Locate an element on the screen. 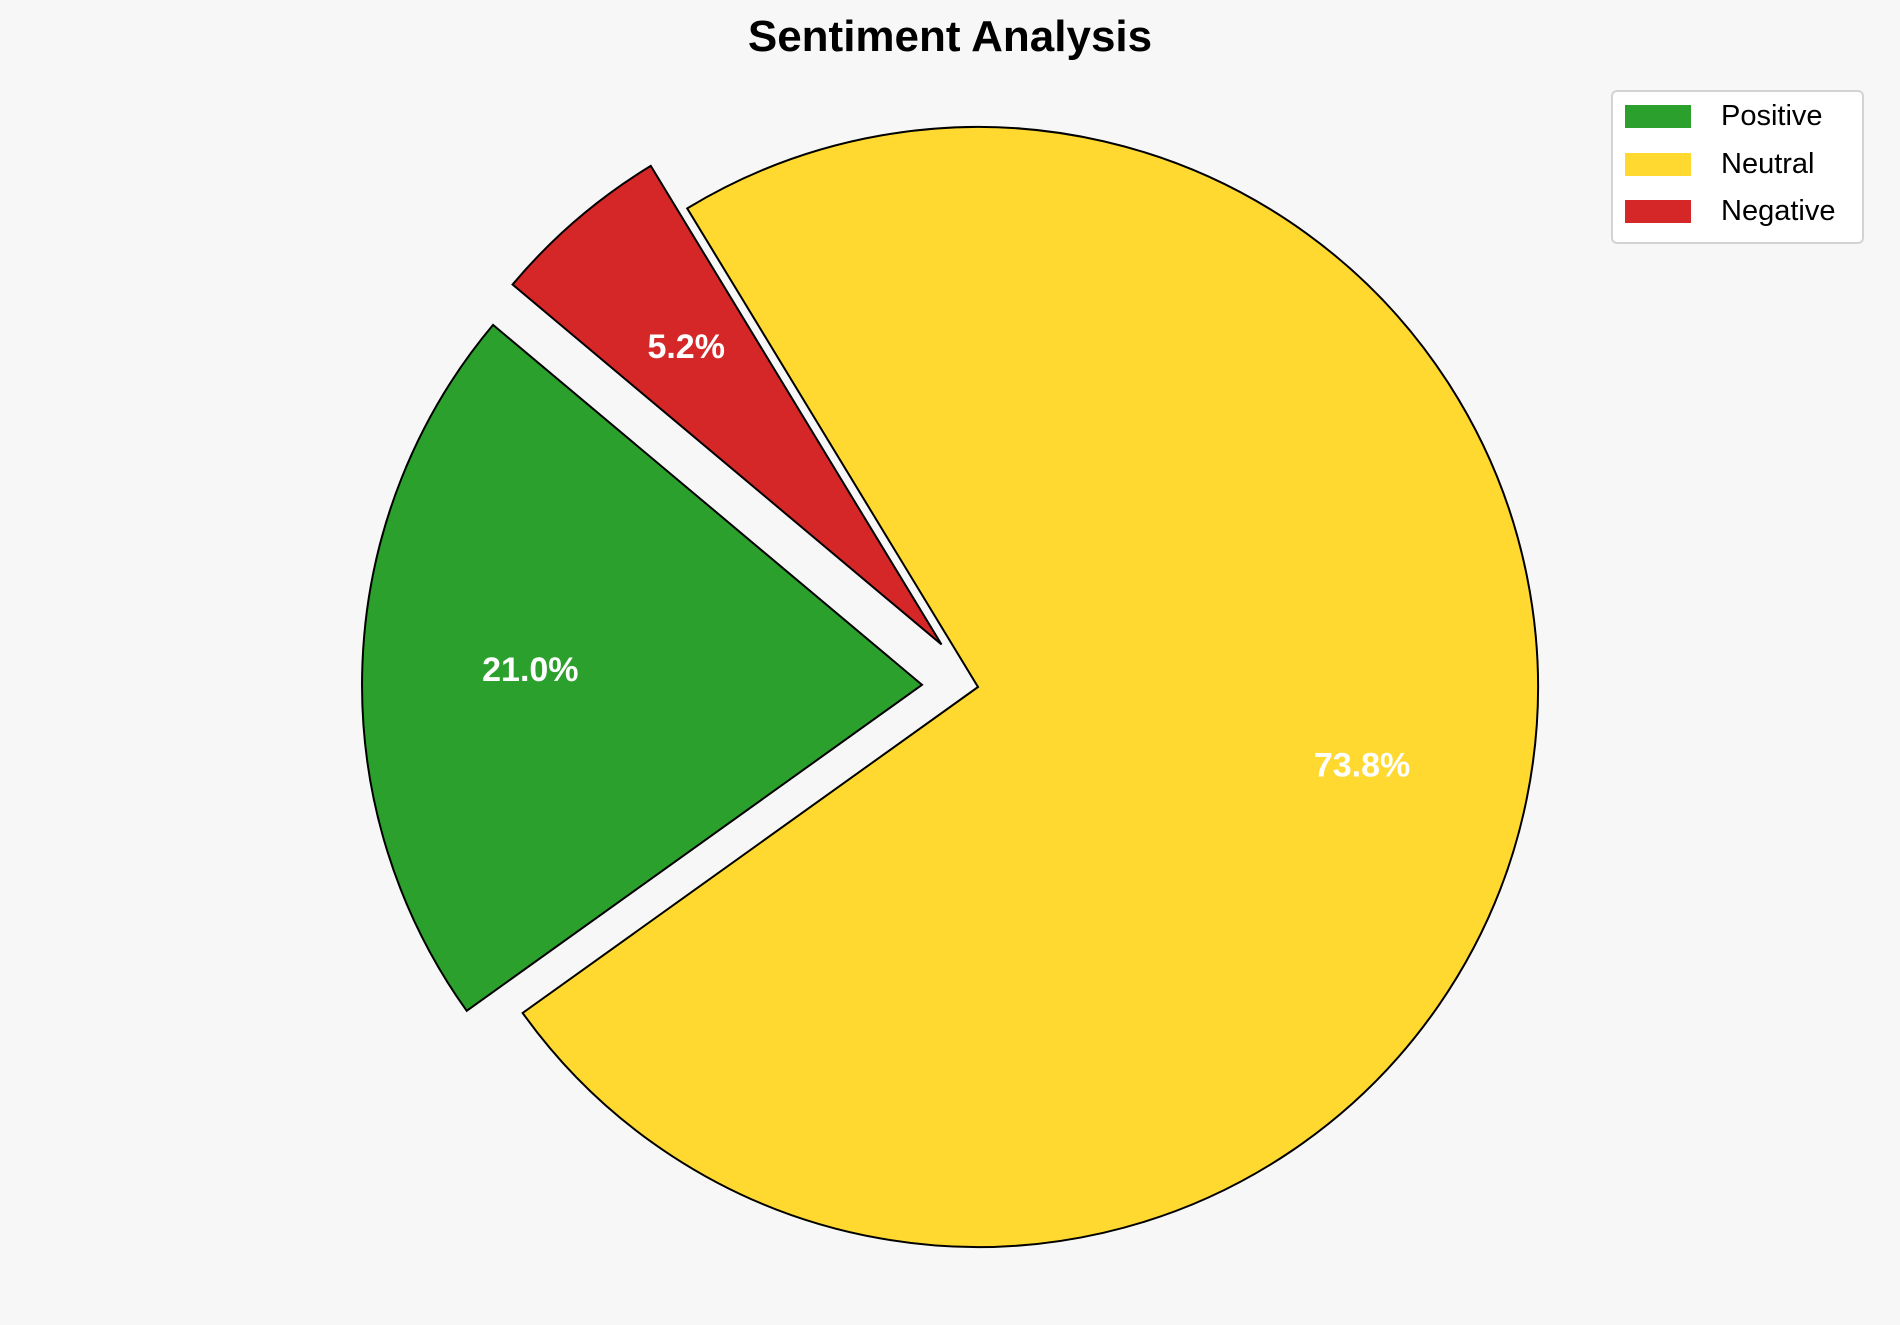  chart-title: Sentiment Analysis is located at coordinates (950, 36).